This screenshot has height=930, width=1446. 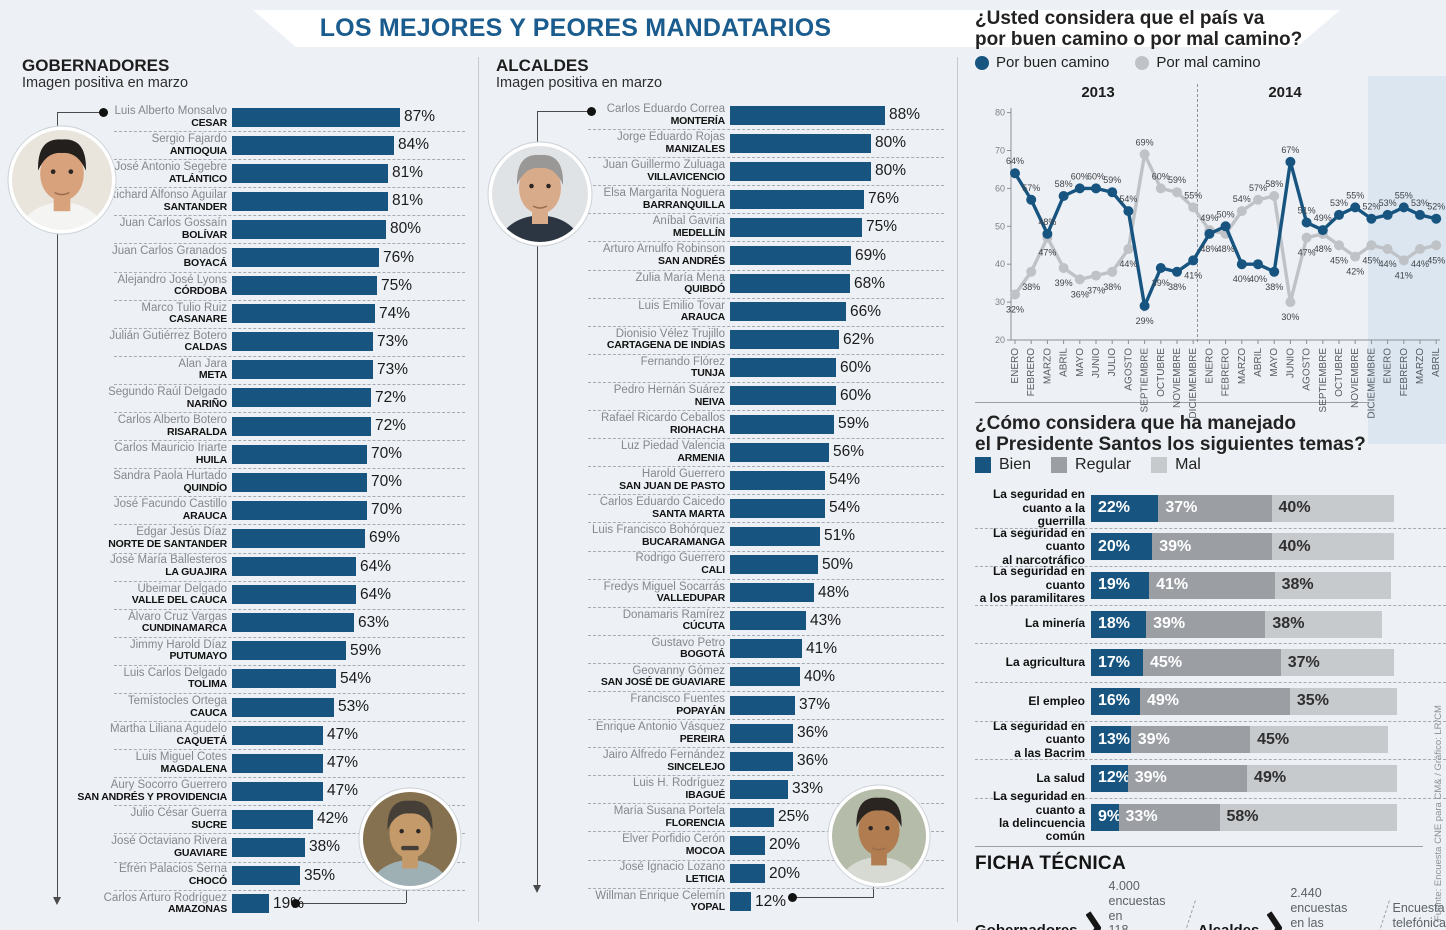 What do you see at coordinates (717, 565) in the screenshot?
I see `mayor-row: Rodrigo Guerrero CALI 50%` at bounding box center [717, 565].